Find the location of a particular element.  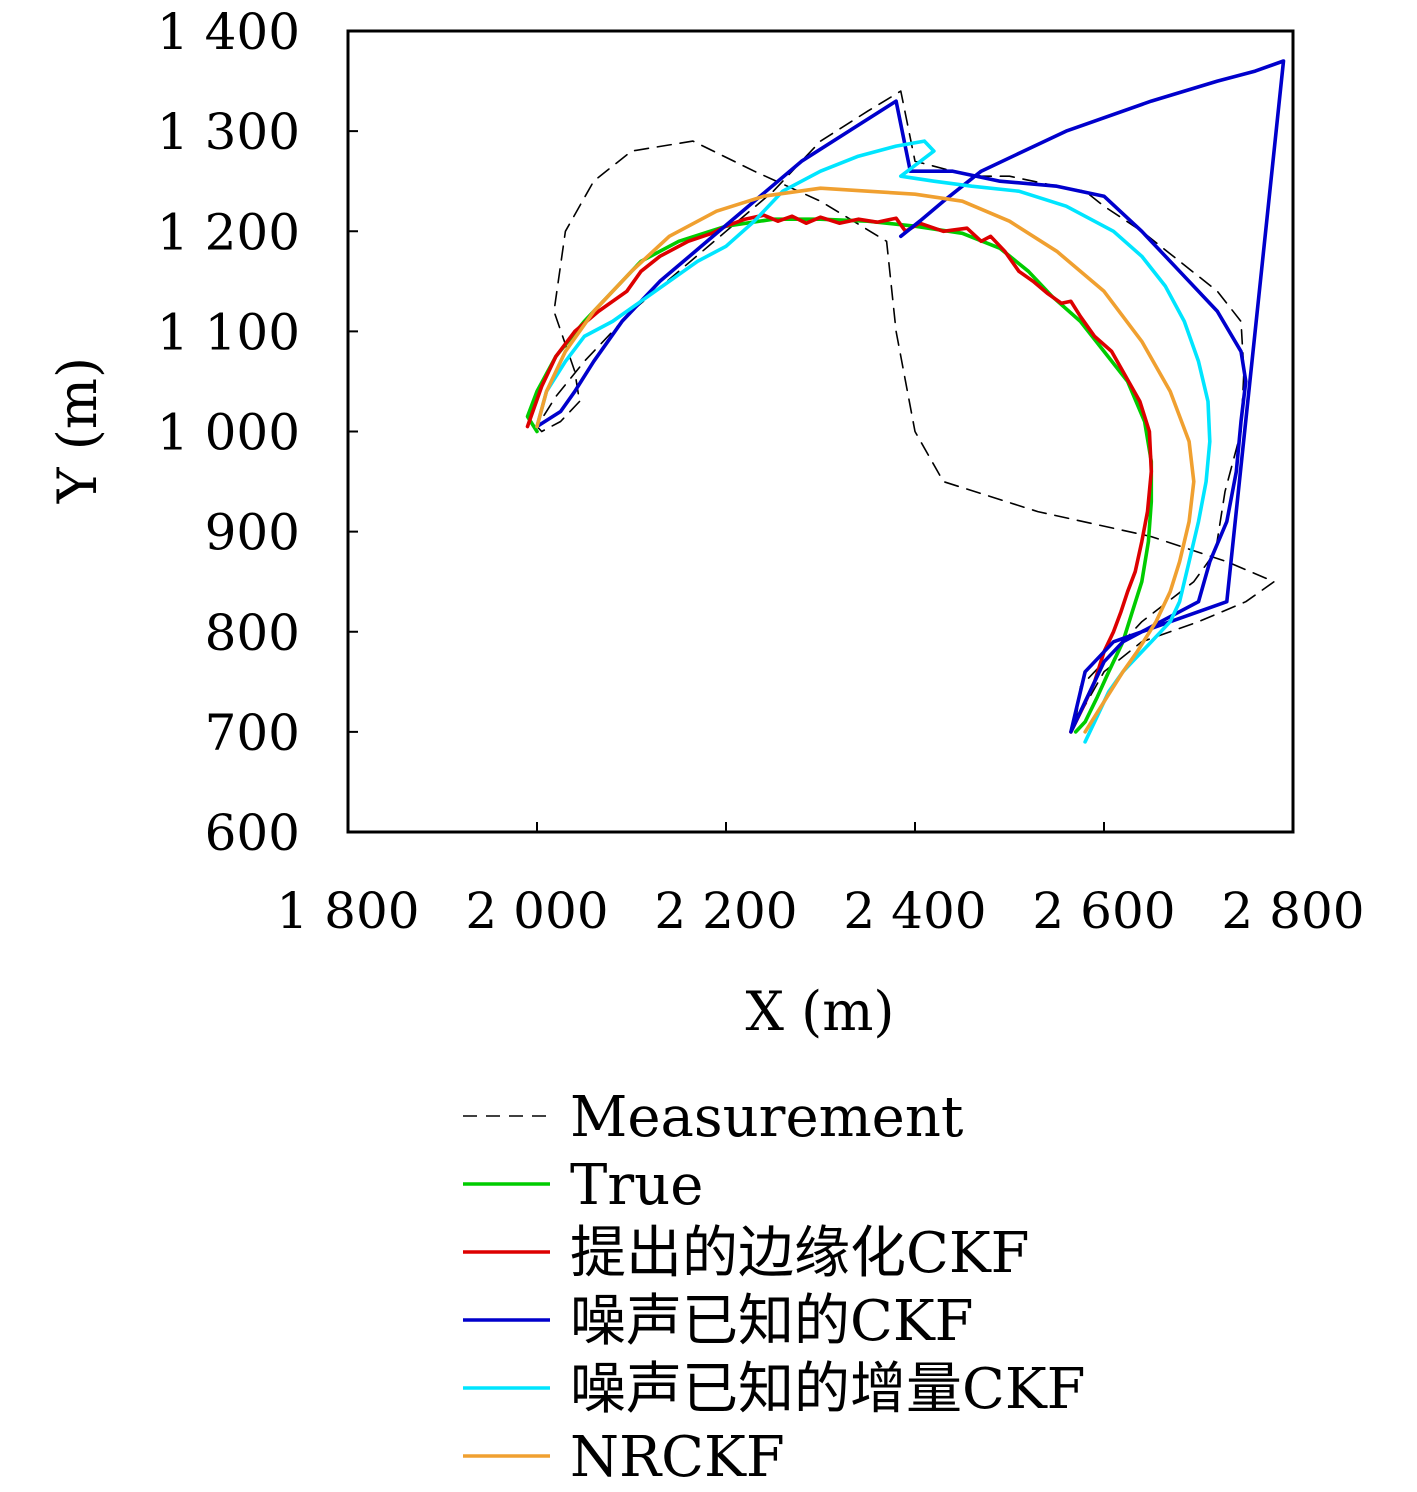

legend-label-4: 噪声已知的增量CKF is located at coordinates (828, 1389).